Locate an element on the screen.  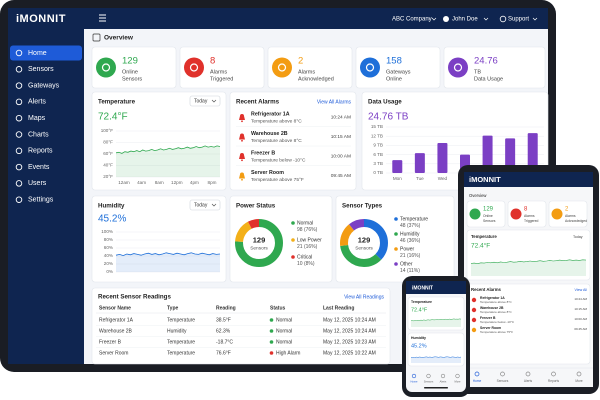
alarm-name: Refrigerator 1A is located at coordinates (270, 114).